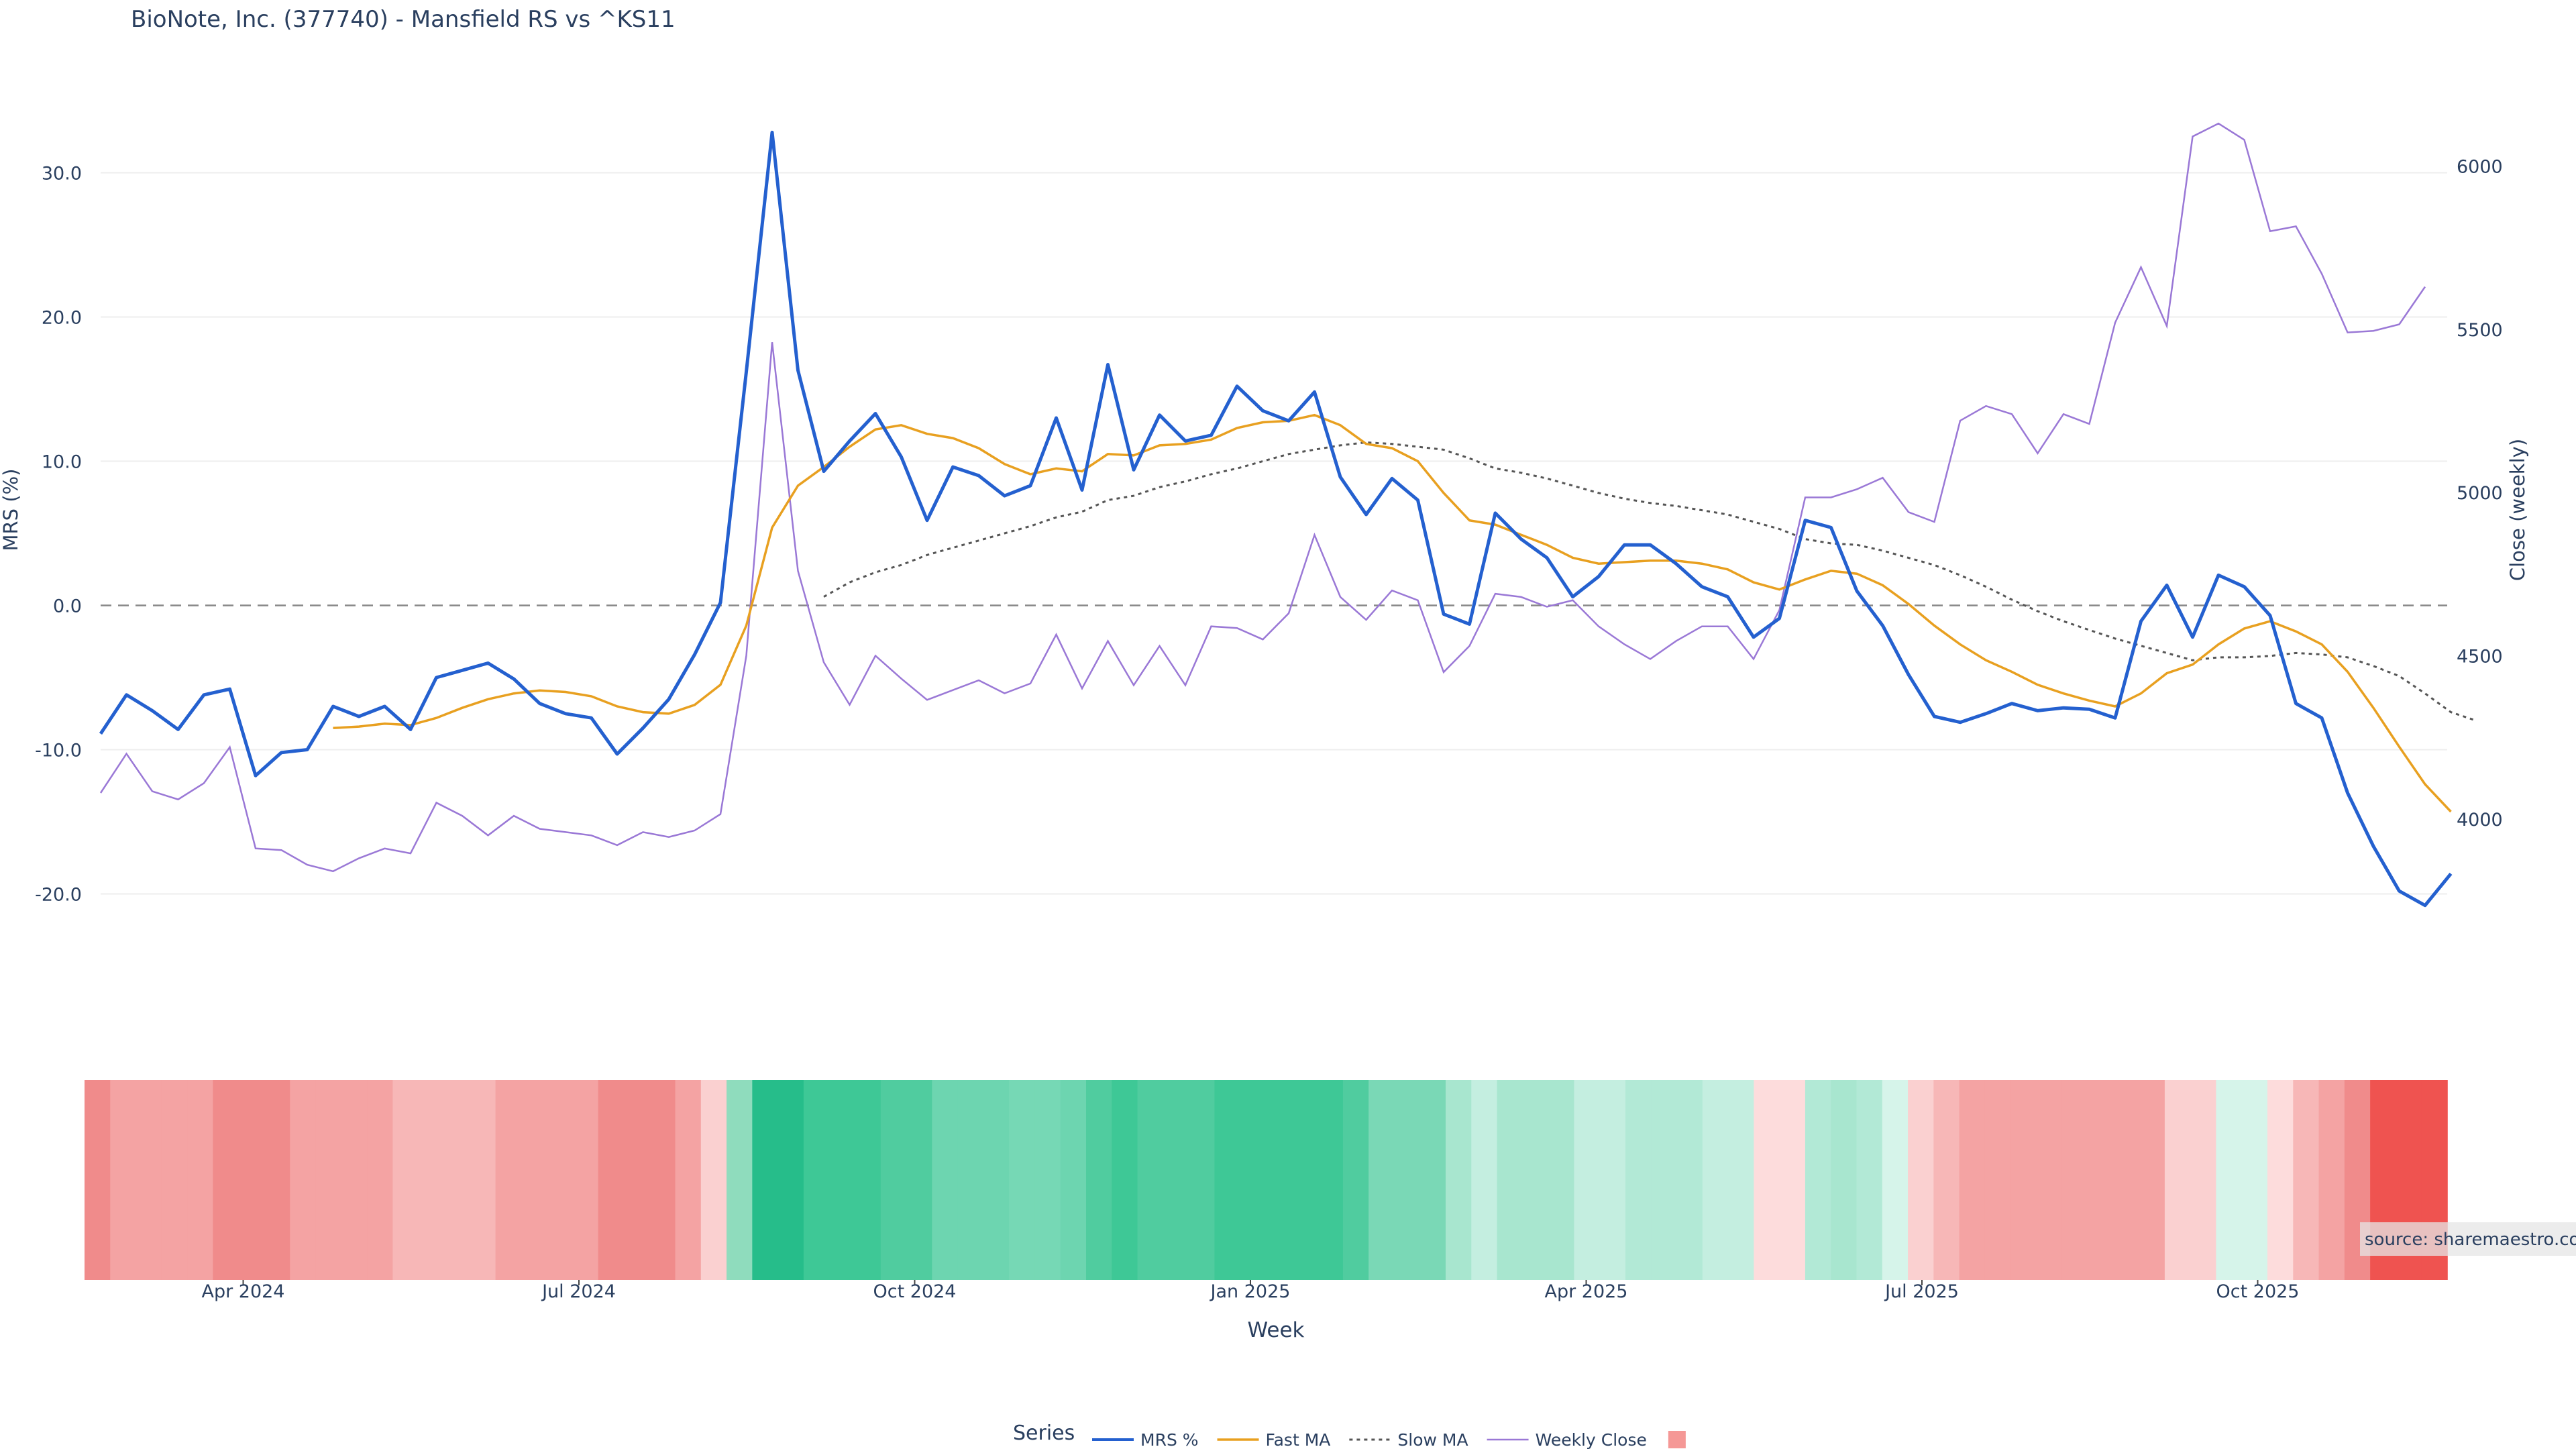 The image size is (2576, 1449). Describe the element at coordinates (1585, 1291) in the screenshot. I see `x-tick-label: Apr 2025` at that location.